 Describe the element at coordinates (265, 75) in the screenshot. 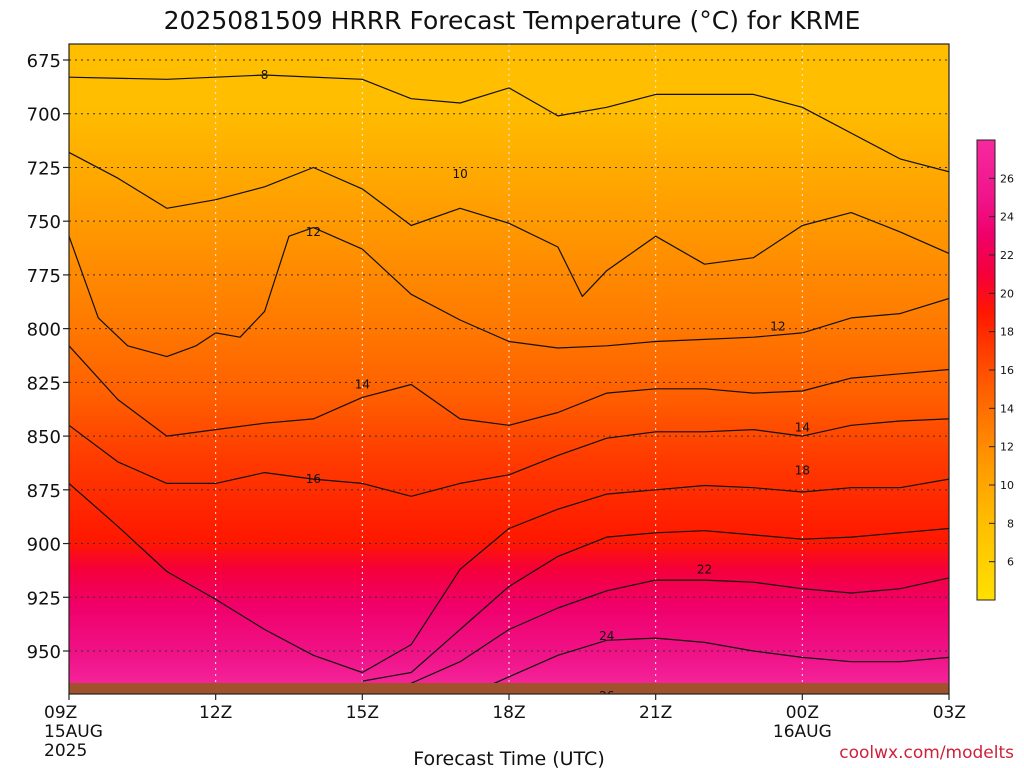

I see `contour-label-8: 8` at that location.